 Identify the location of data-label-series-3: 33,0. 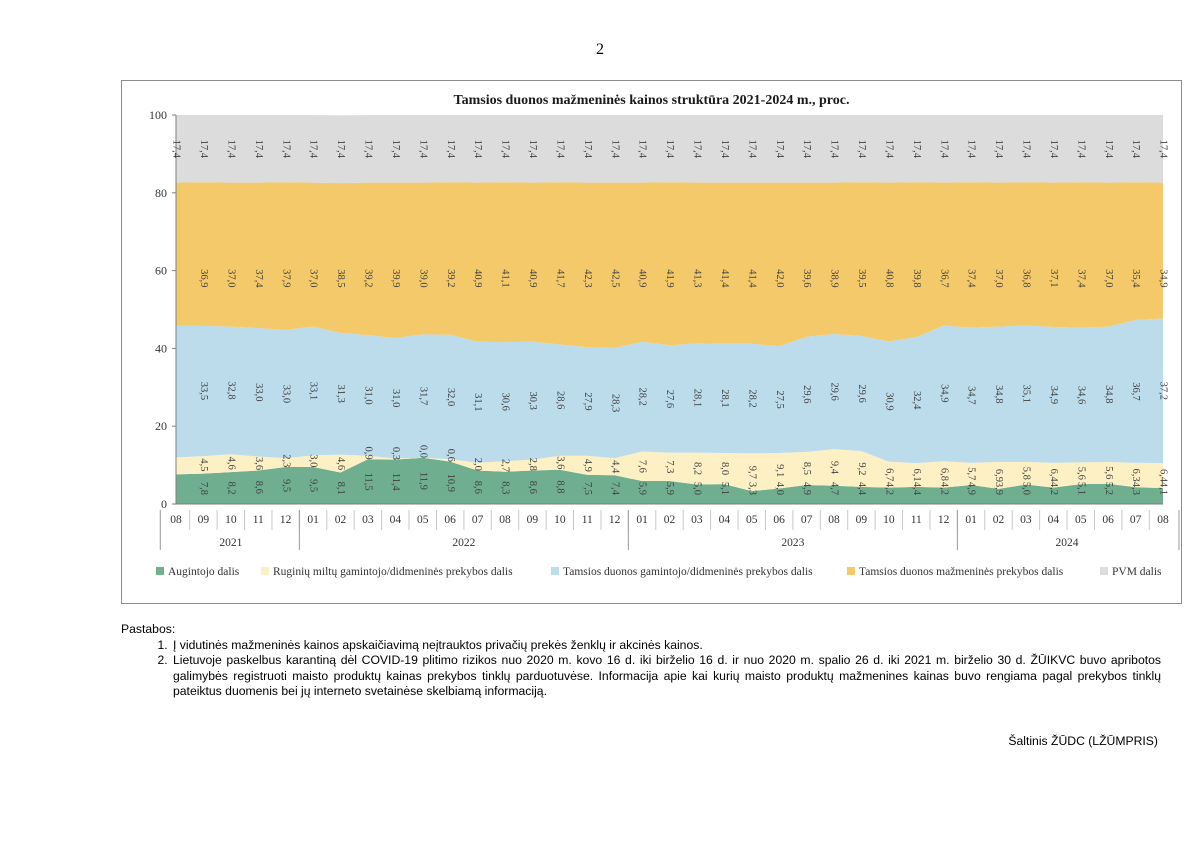
(258, 392).